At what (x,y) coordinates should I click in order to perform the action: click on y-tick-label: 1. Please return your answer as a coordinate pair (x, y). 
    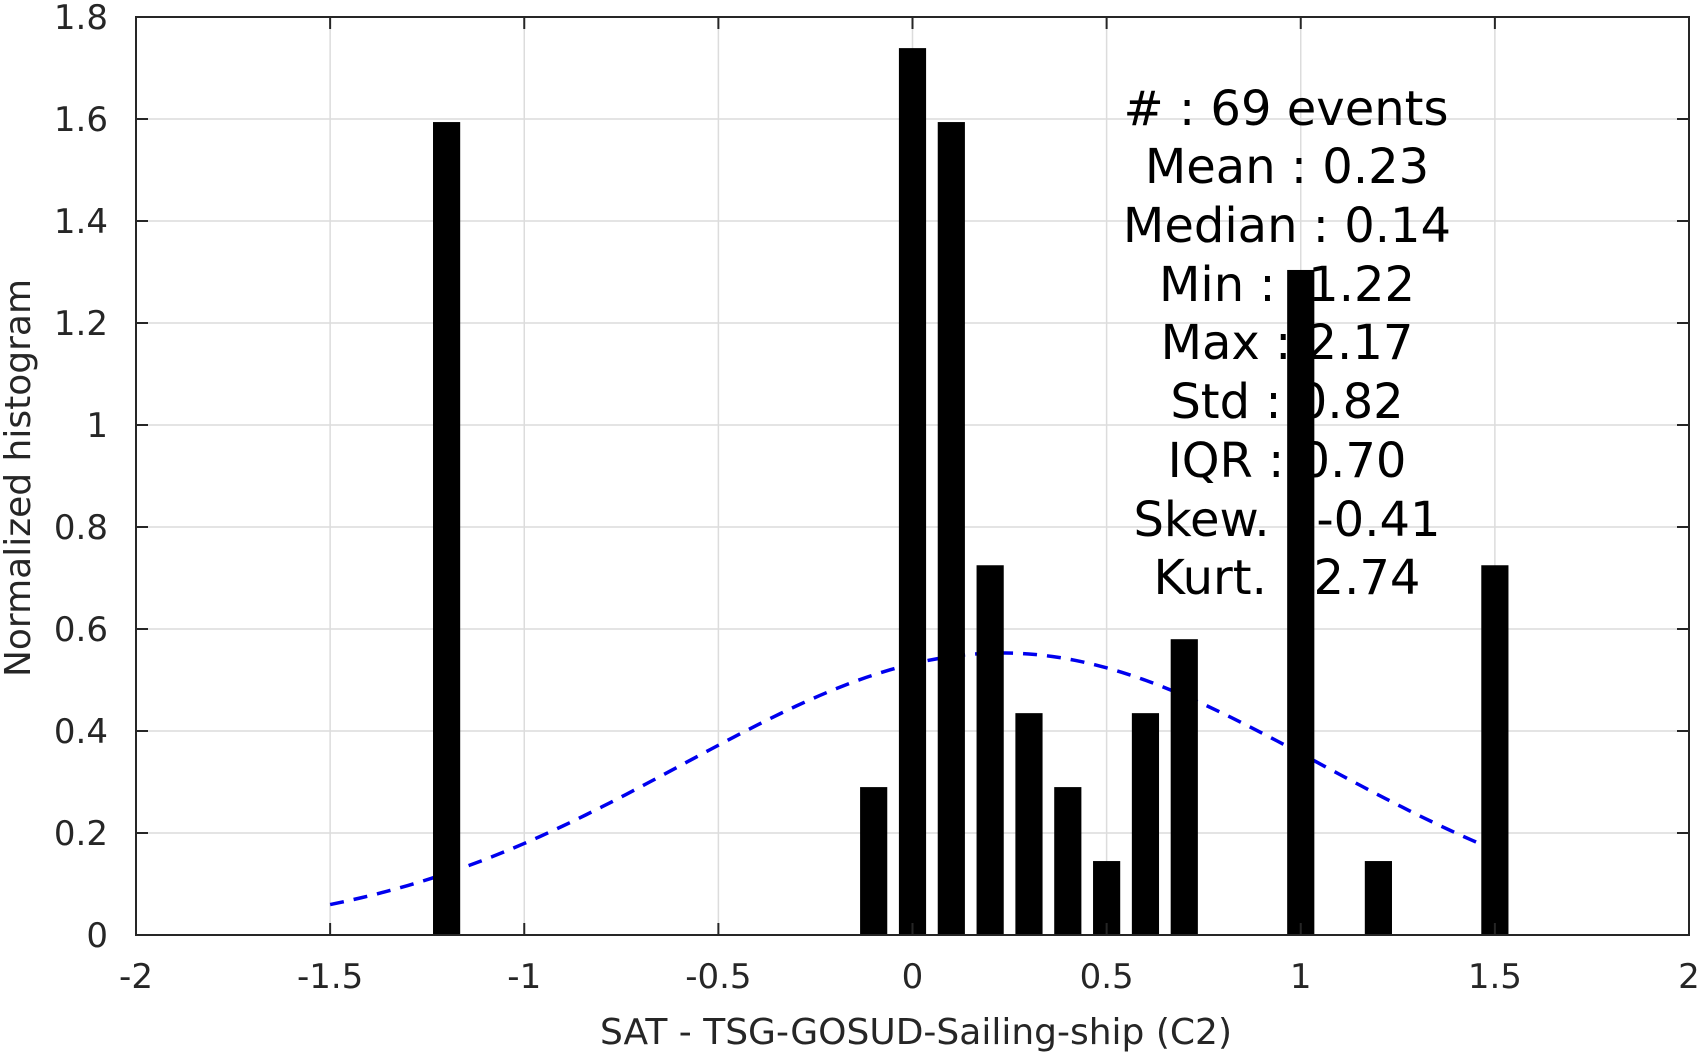
    Looking at the image, I should click on (97, 426).